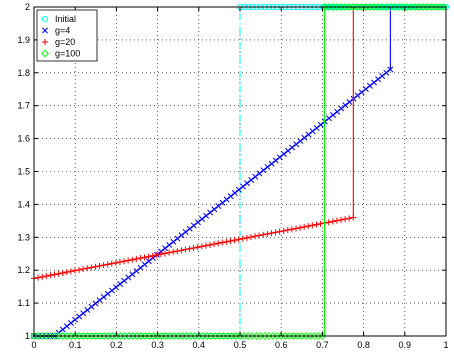 Image resolution: width=454 pixels, height=354 pixels. Describe the element at coordinates (23, 303) in the screenshot. I see `y-tick-label: 1.1` at that location.